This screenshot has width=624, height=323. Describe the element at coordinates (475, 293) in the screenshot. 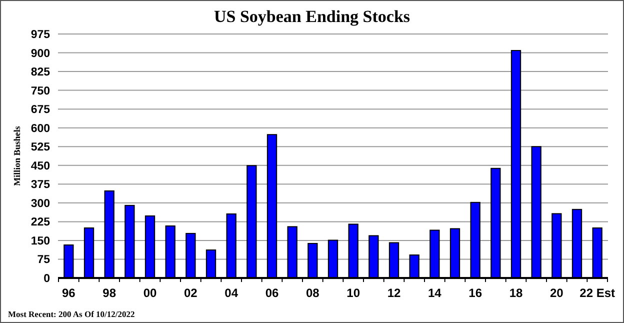

I see `x-tick-label: 16` at that location.